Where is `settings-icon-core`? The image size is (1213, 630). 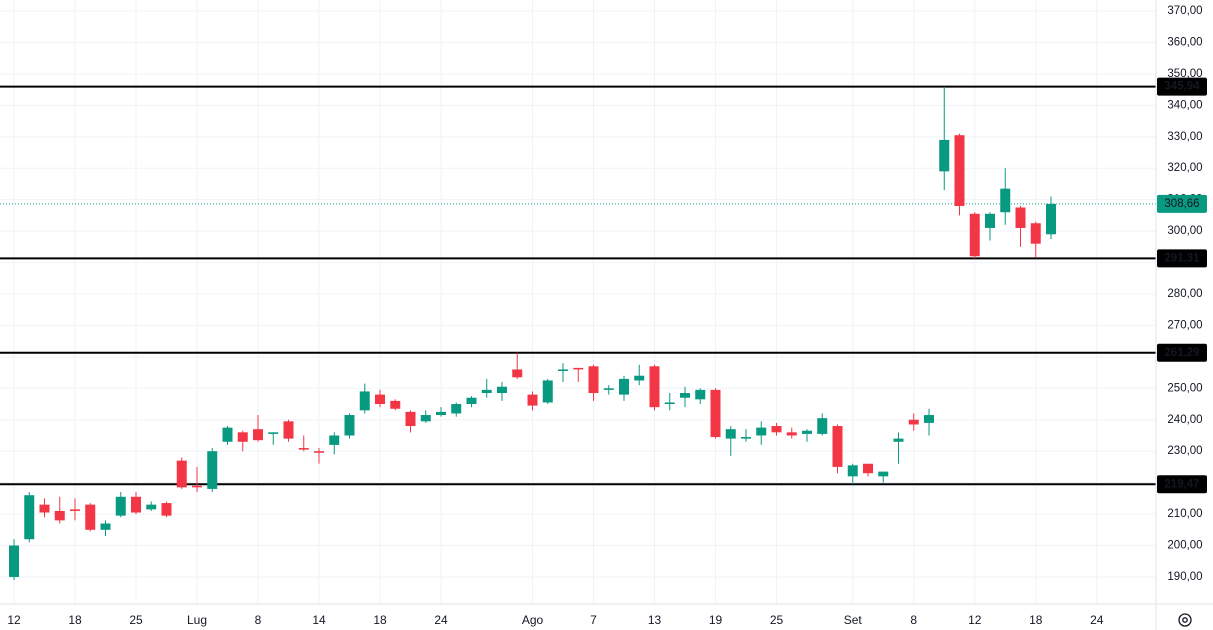
settings-icon-core is located at coordinates (1185, 620).